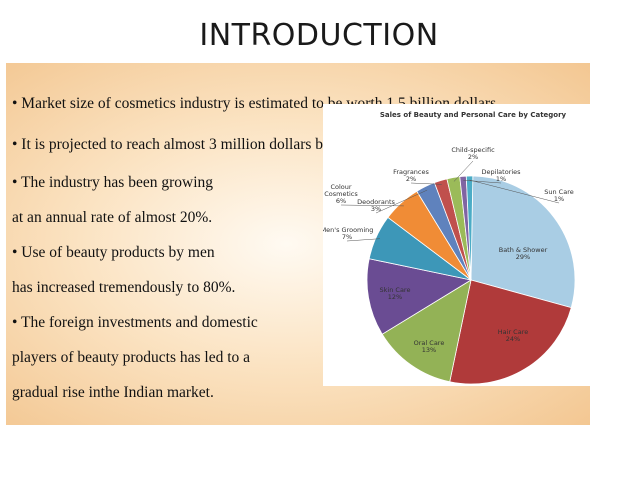 Image resolution: width=638 pixels, height=479 pixels. Describe the element at coordinates (429, 346) in the screenshot. I see `slice-label: Oral Care 13%` at that location.